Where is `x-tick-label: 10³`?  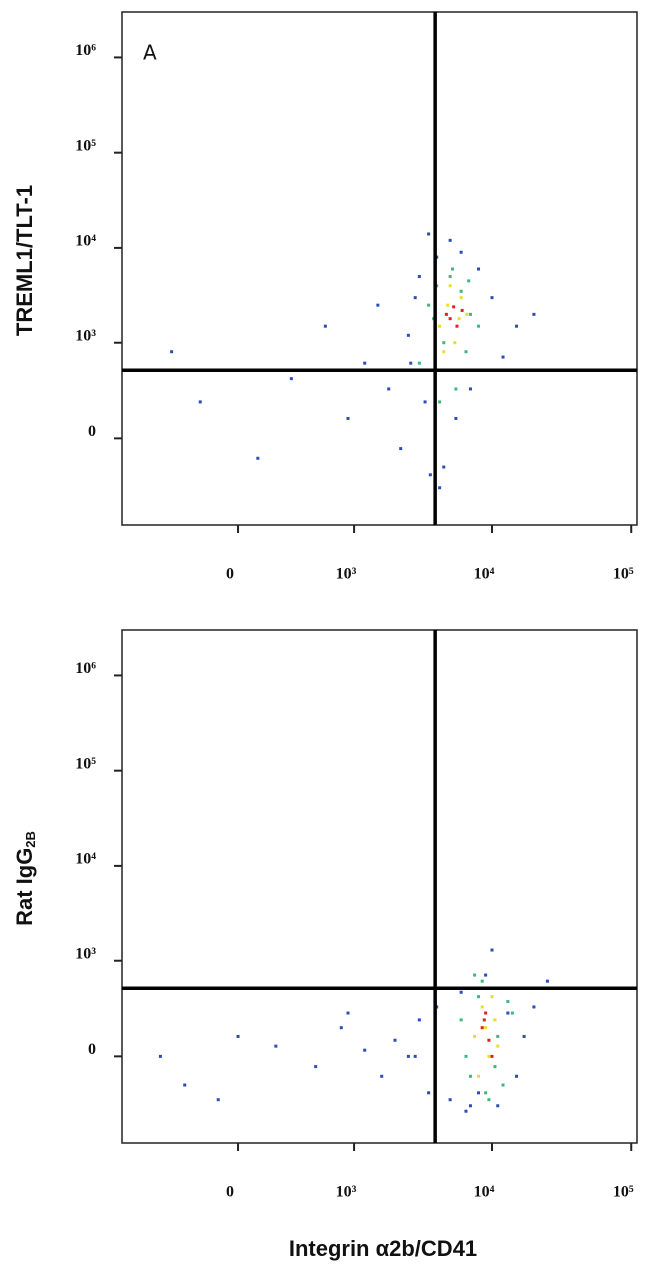 x-tick-label: 10³ is located at coordinates (346, 1192).